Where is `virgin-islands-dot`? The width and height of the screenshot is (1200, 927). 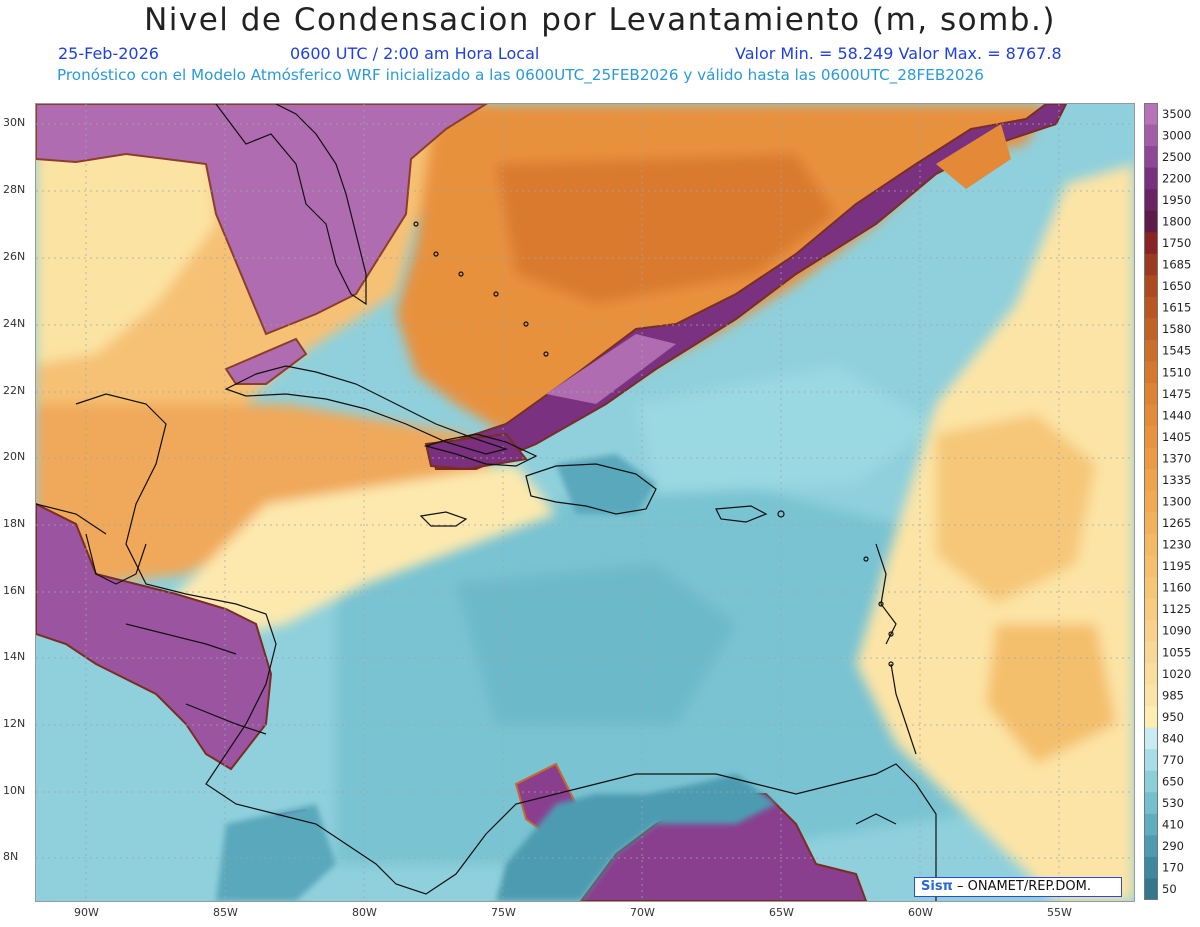 virgin-islands-dot is located at coordinates (781, 514).